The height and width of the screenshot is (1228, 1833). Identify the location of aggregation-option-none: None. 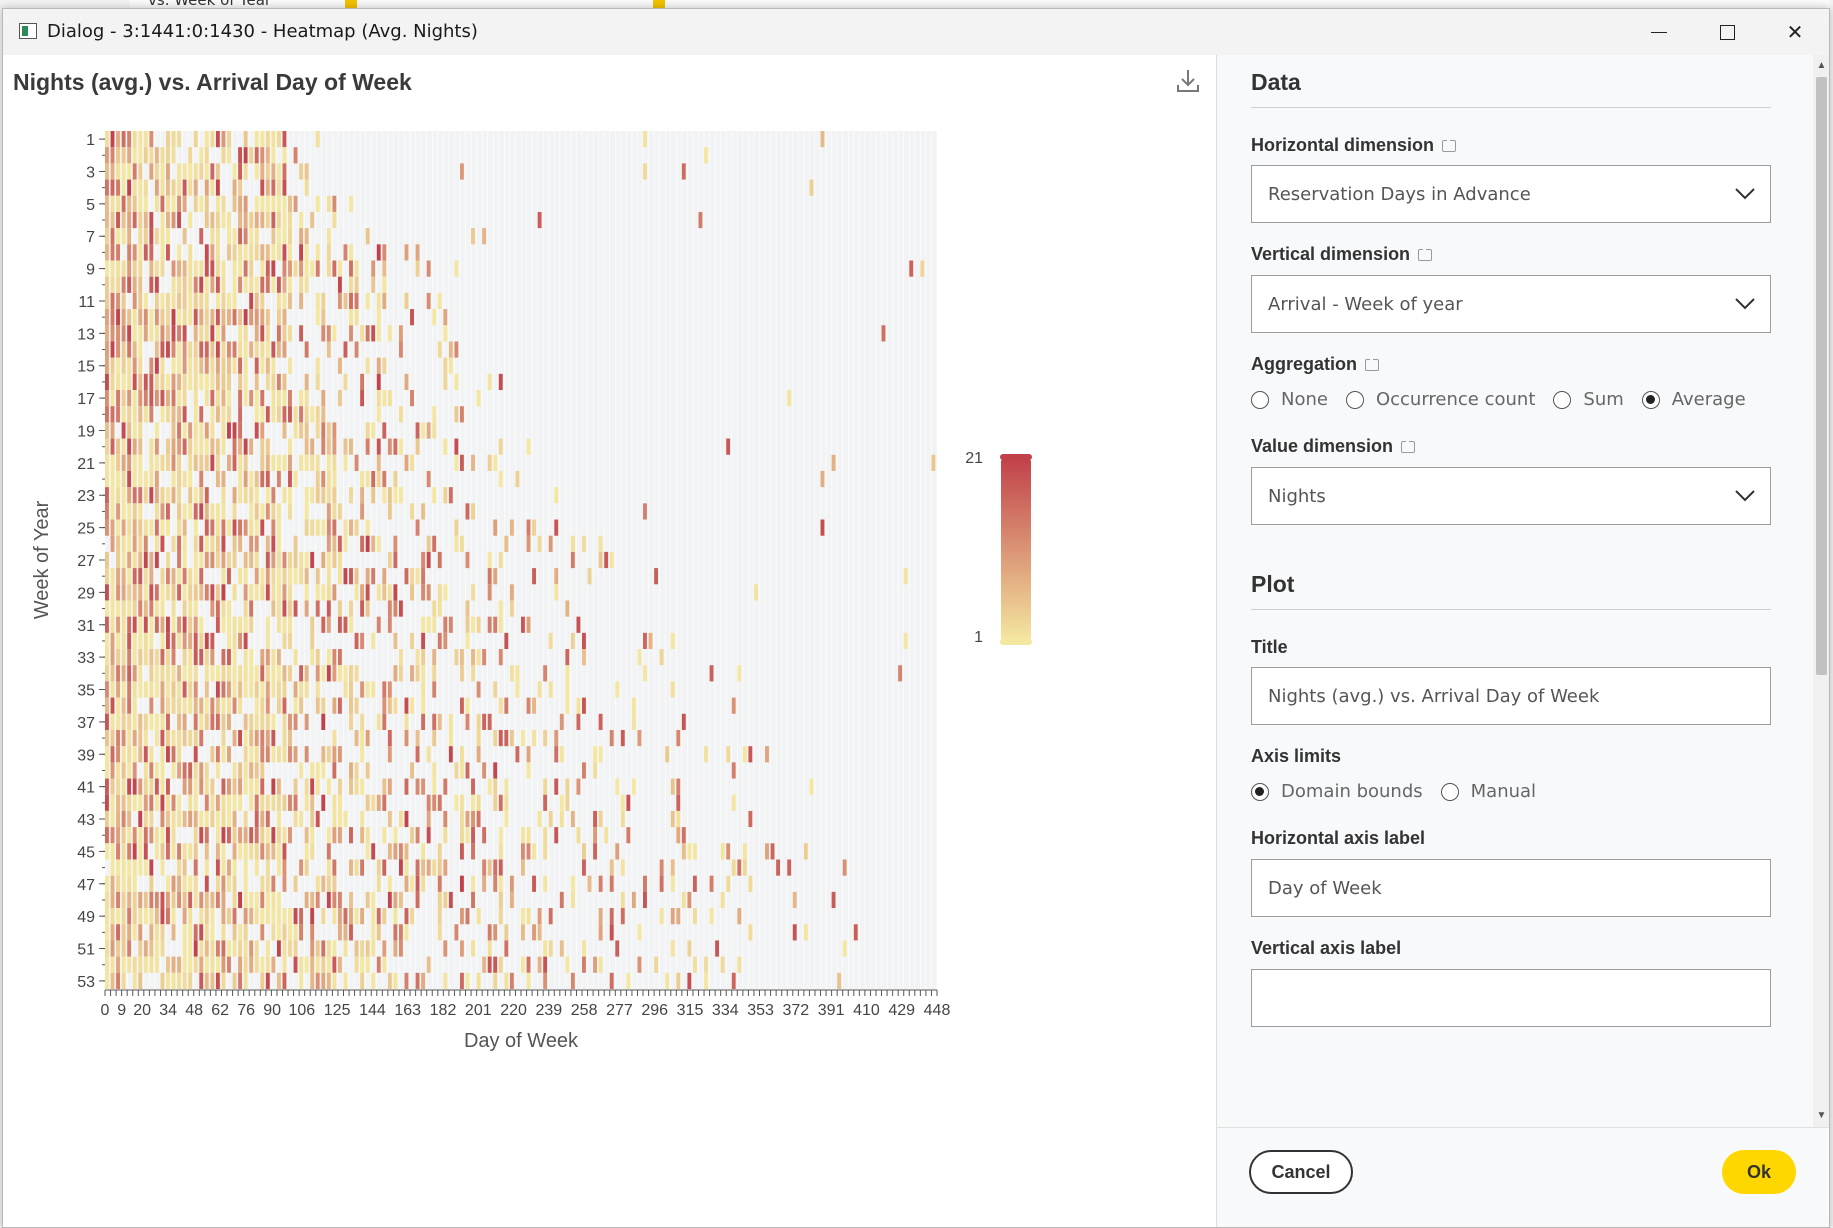
(1289, 399).